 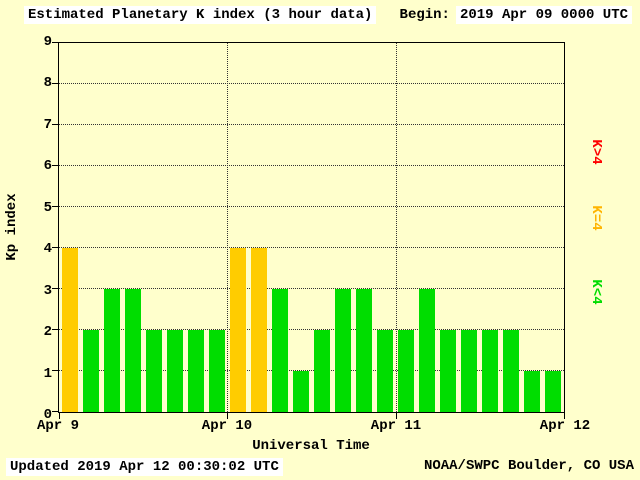 I want to click on x-tick-label-2: Apr 11, so click(x=396, y=426).